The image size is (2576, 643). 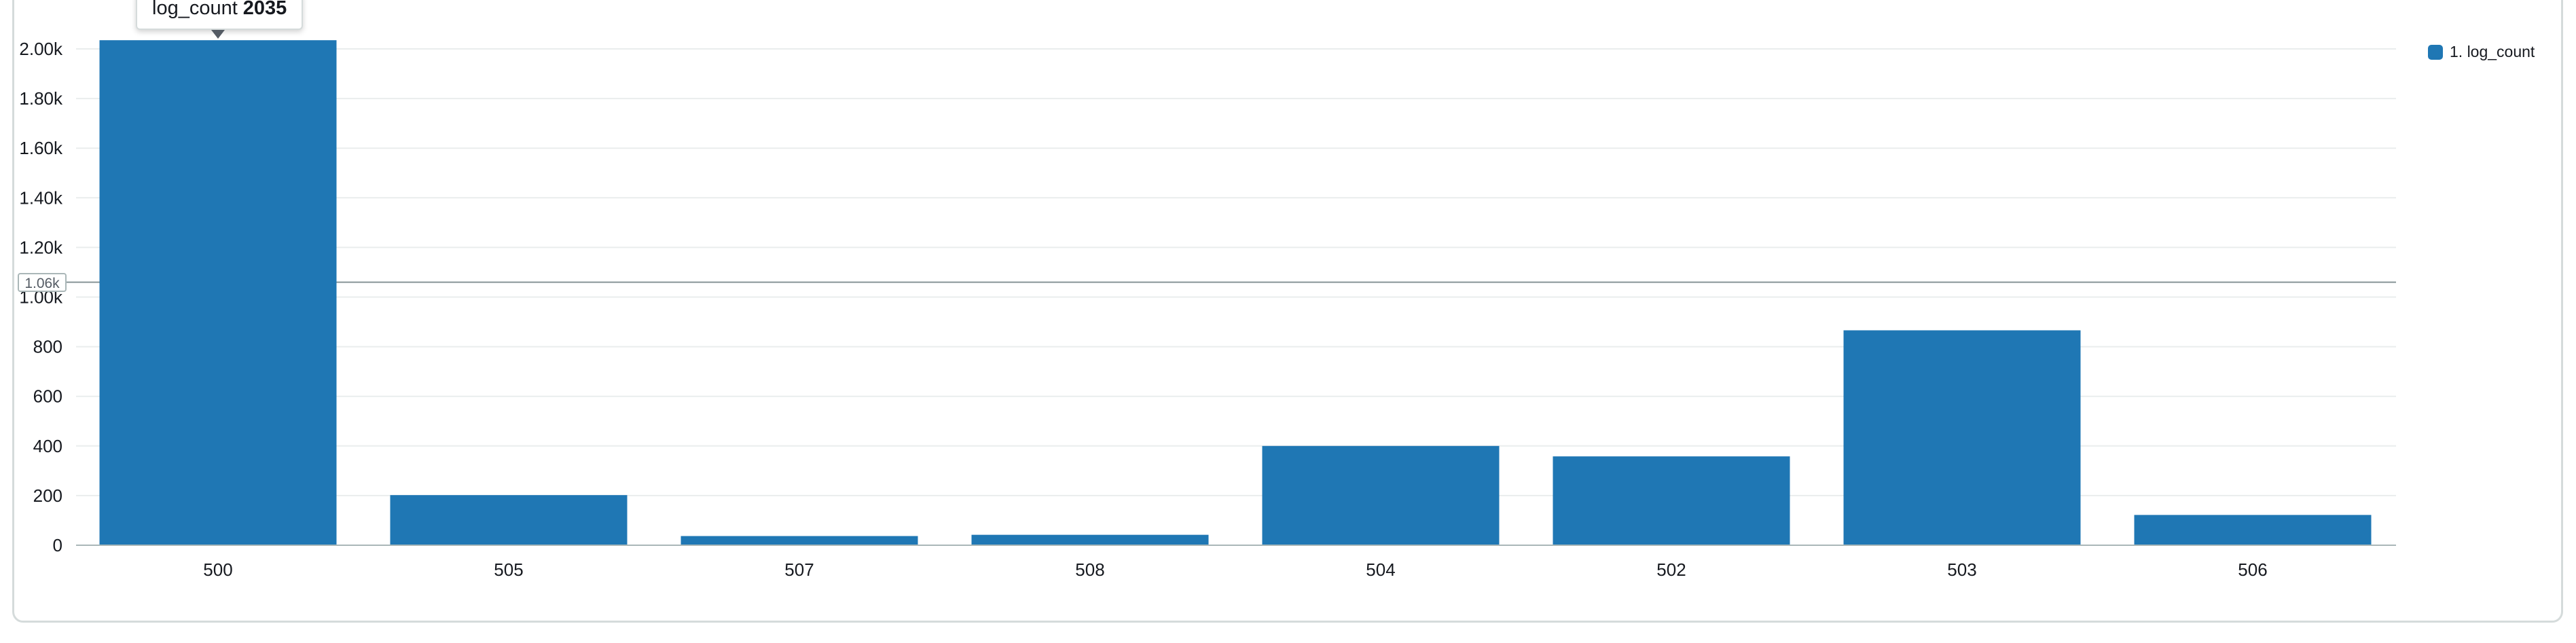 What do you see at coordinates (1380, 569) in the screenshot?
I see `x-tick-label: 504` at bounding box center [1380, 569].